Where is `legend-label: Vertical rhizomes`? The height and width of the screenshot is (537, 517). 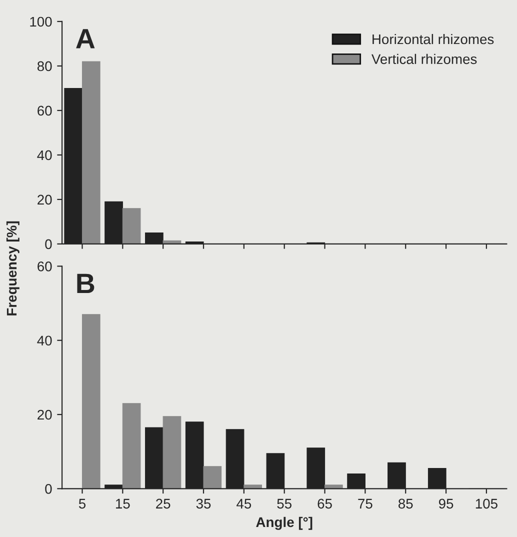 legend-label: Vertical rhizomes is located at coordinates (424, 59).